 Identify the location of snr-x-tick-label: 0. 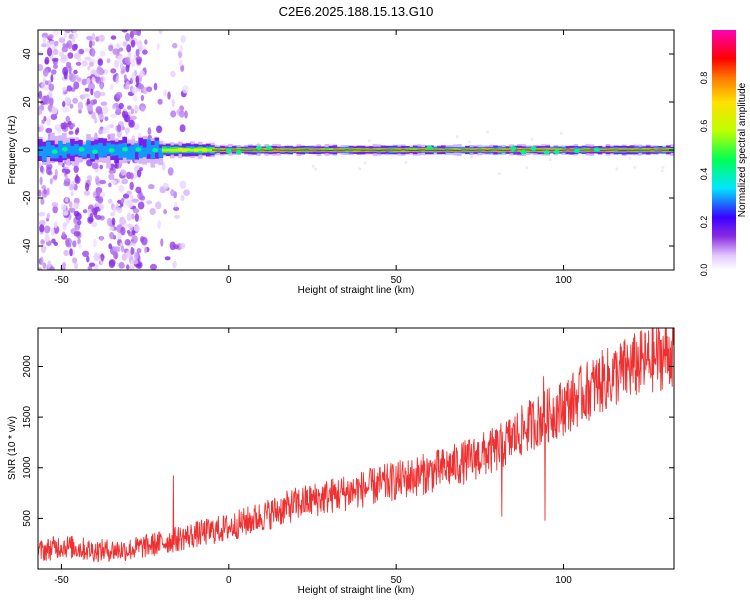
(229, 580).